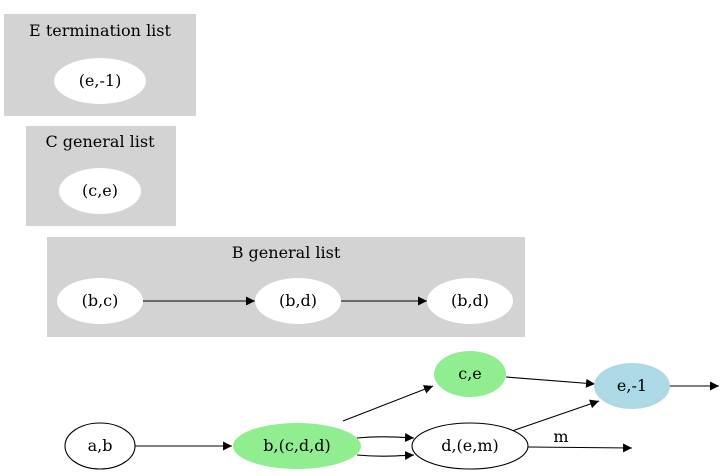  I want to click on node-e-minus-1-list-label: (e,-1), so click(100, 80).